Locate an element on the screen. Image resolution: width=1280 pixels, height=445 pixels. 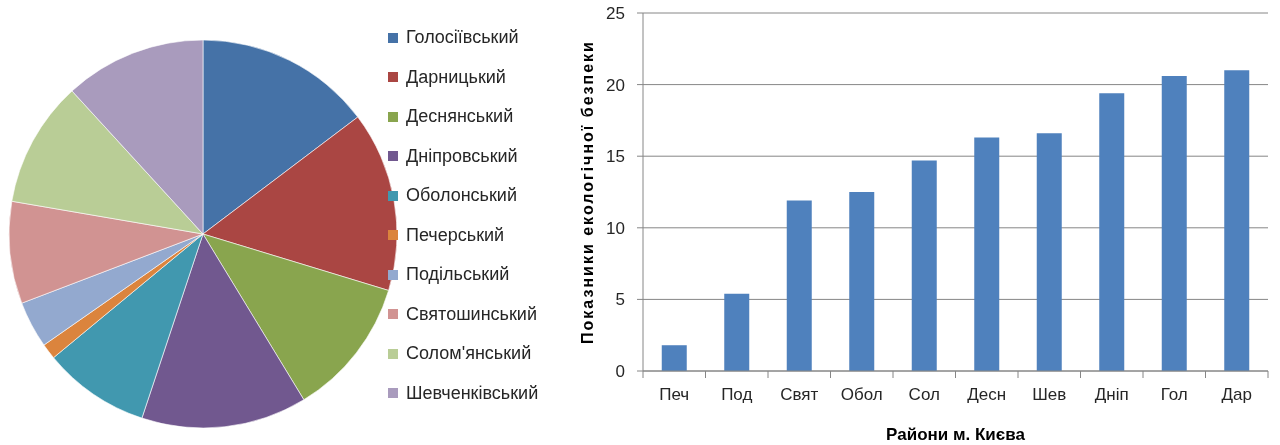
x-tick-label: Десн is located at coordinates (987, 395).